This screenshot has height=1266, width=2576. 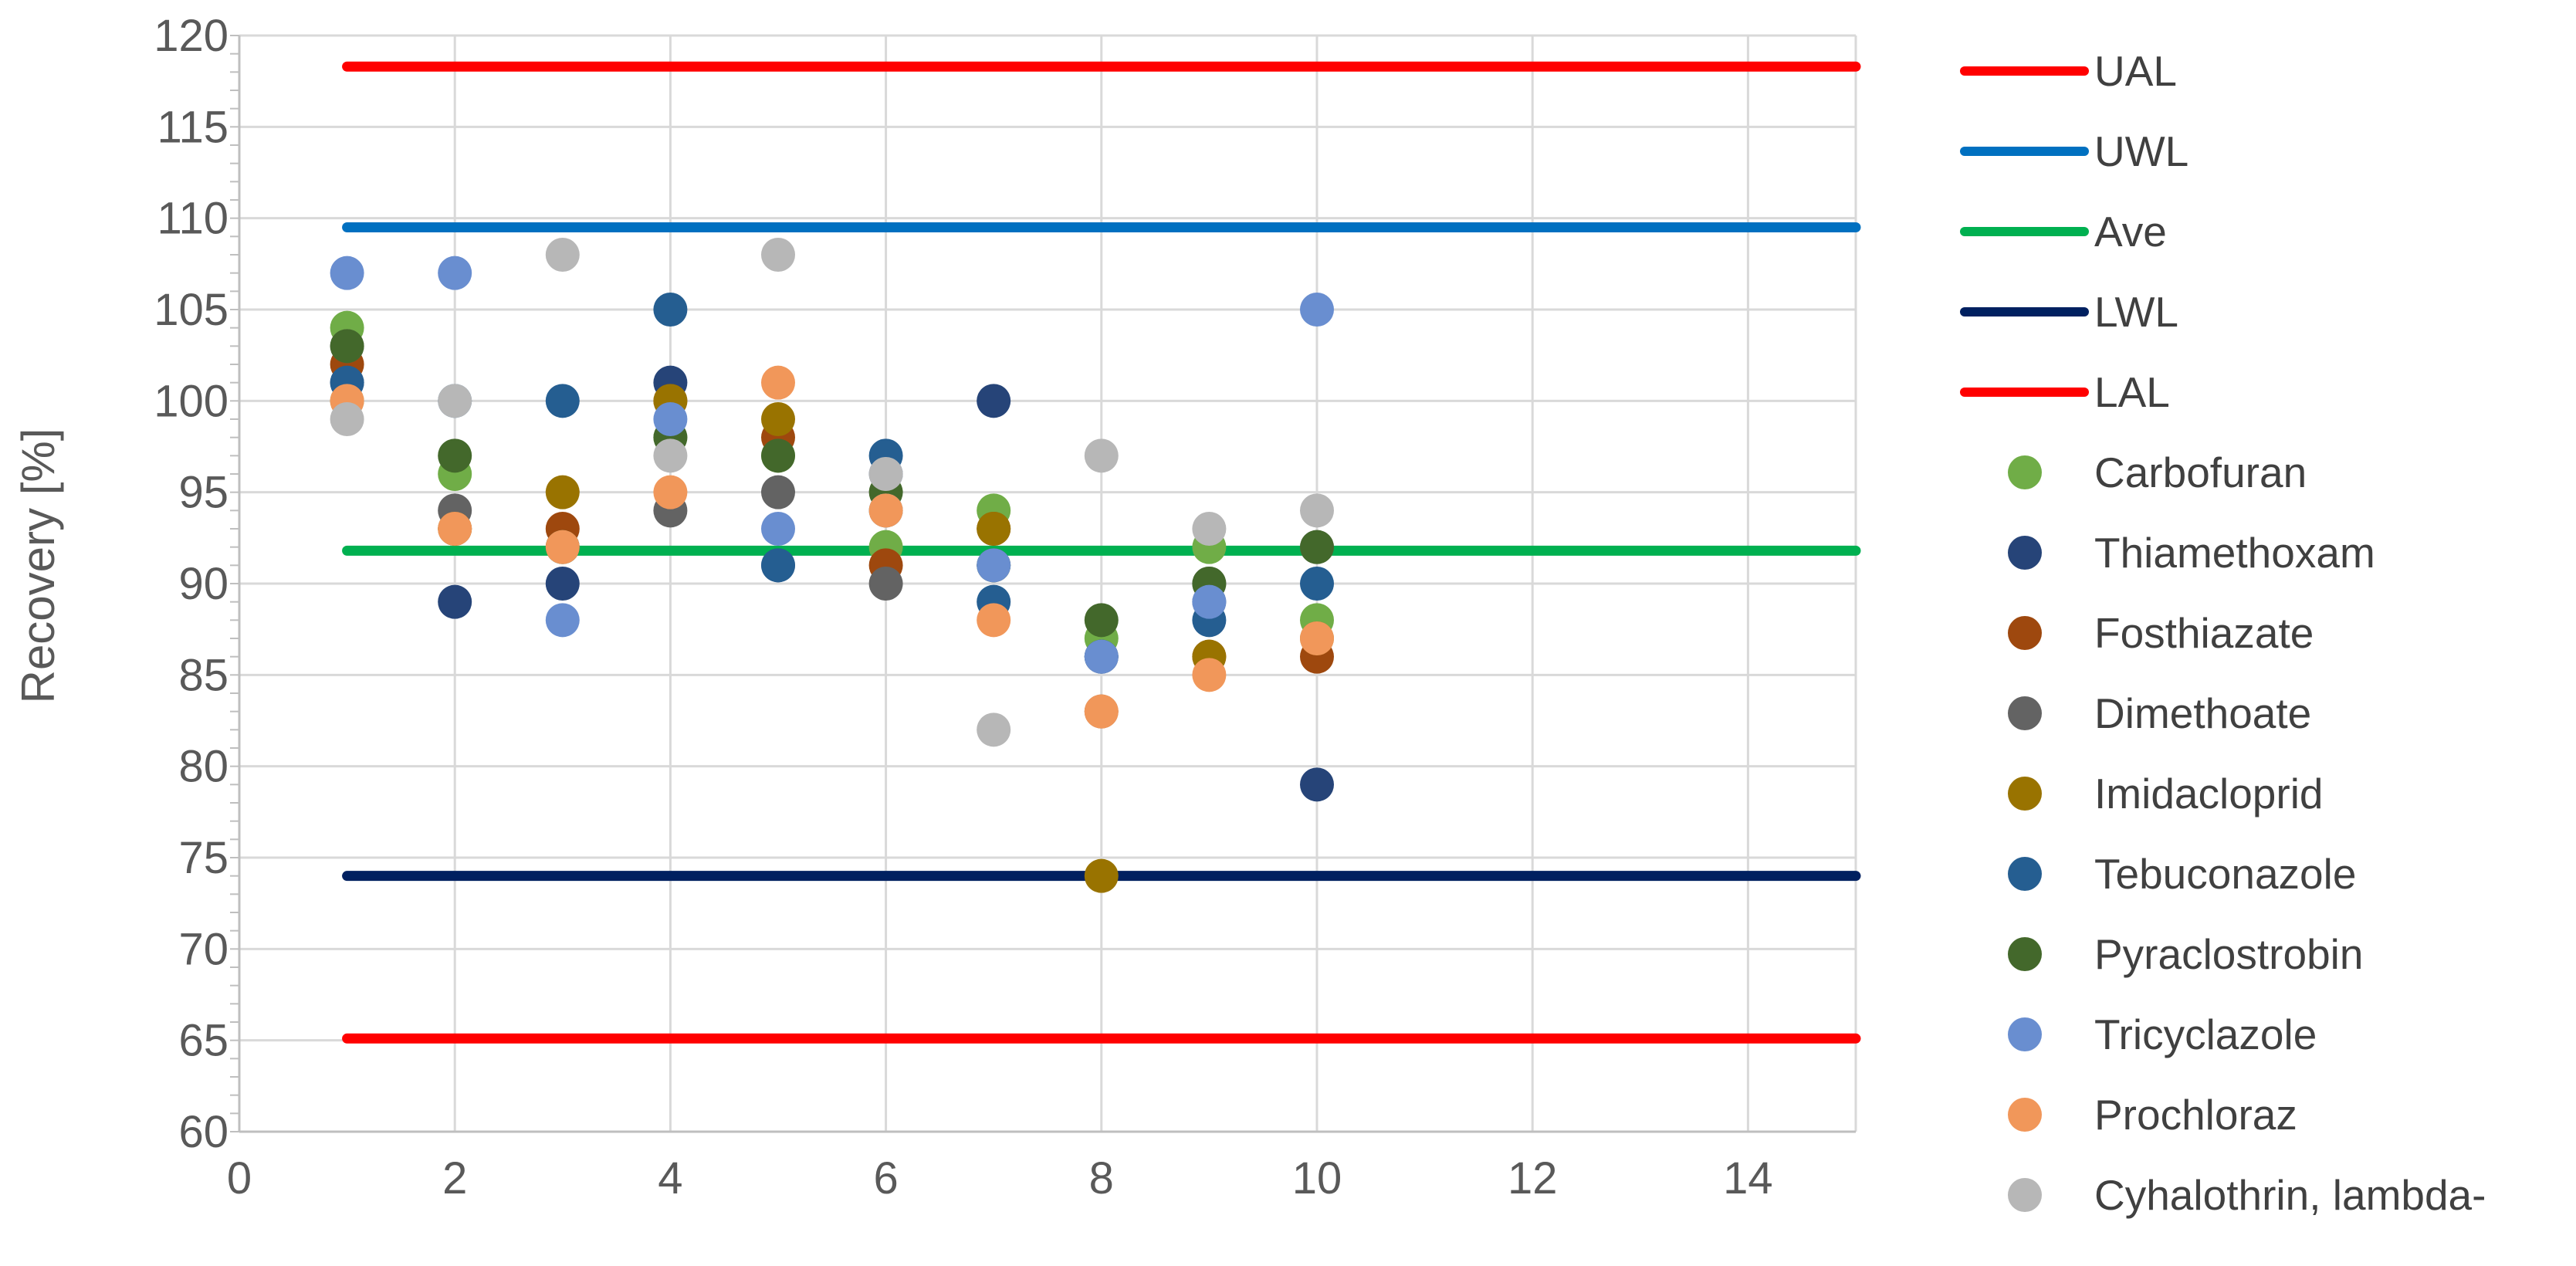 What do you see at coordinates (191, 401) in the screenshot?
I see `y-tick-label: 100` at bounding box center [191, 401].